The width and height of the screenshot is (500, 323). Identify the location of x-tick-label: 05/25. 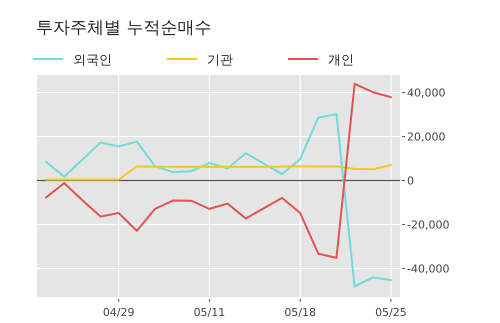
(391, 312).